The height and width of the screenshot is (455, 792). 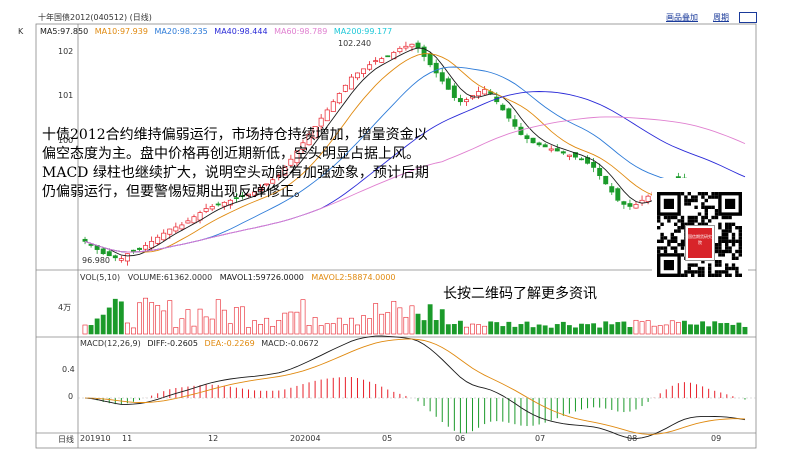 What do you see at coordinates (95, 17) in the screenshot?
I see `chart-title: 十年国债2012(040512) (日线)` at bounding box center [95, 17].